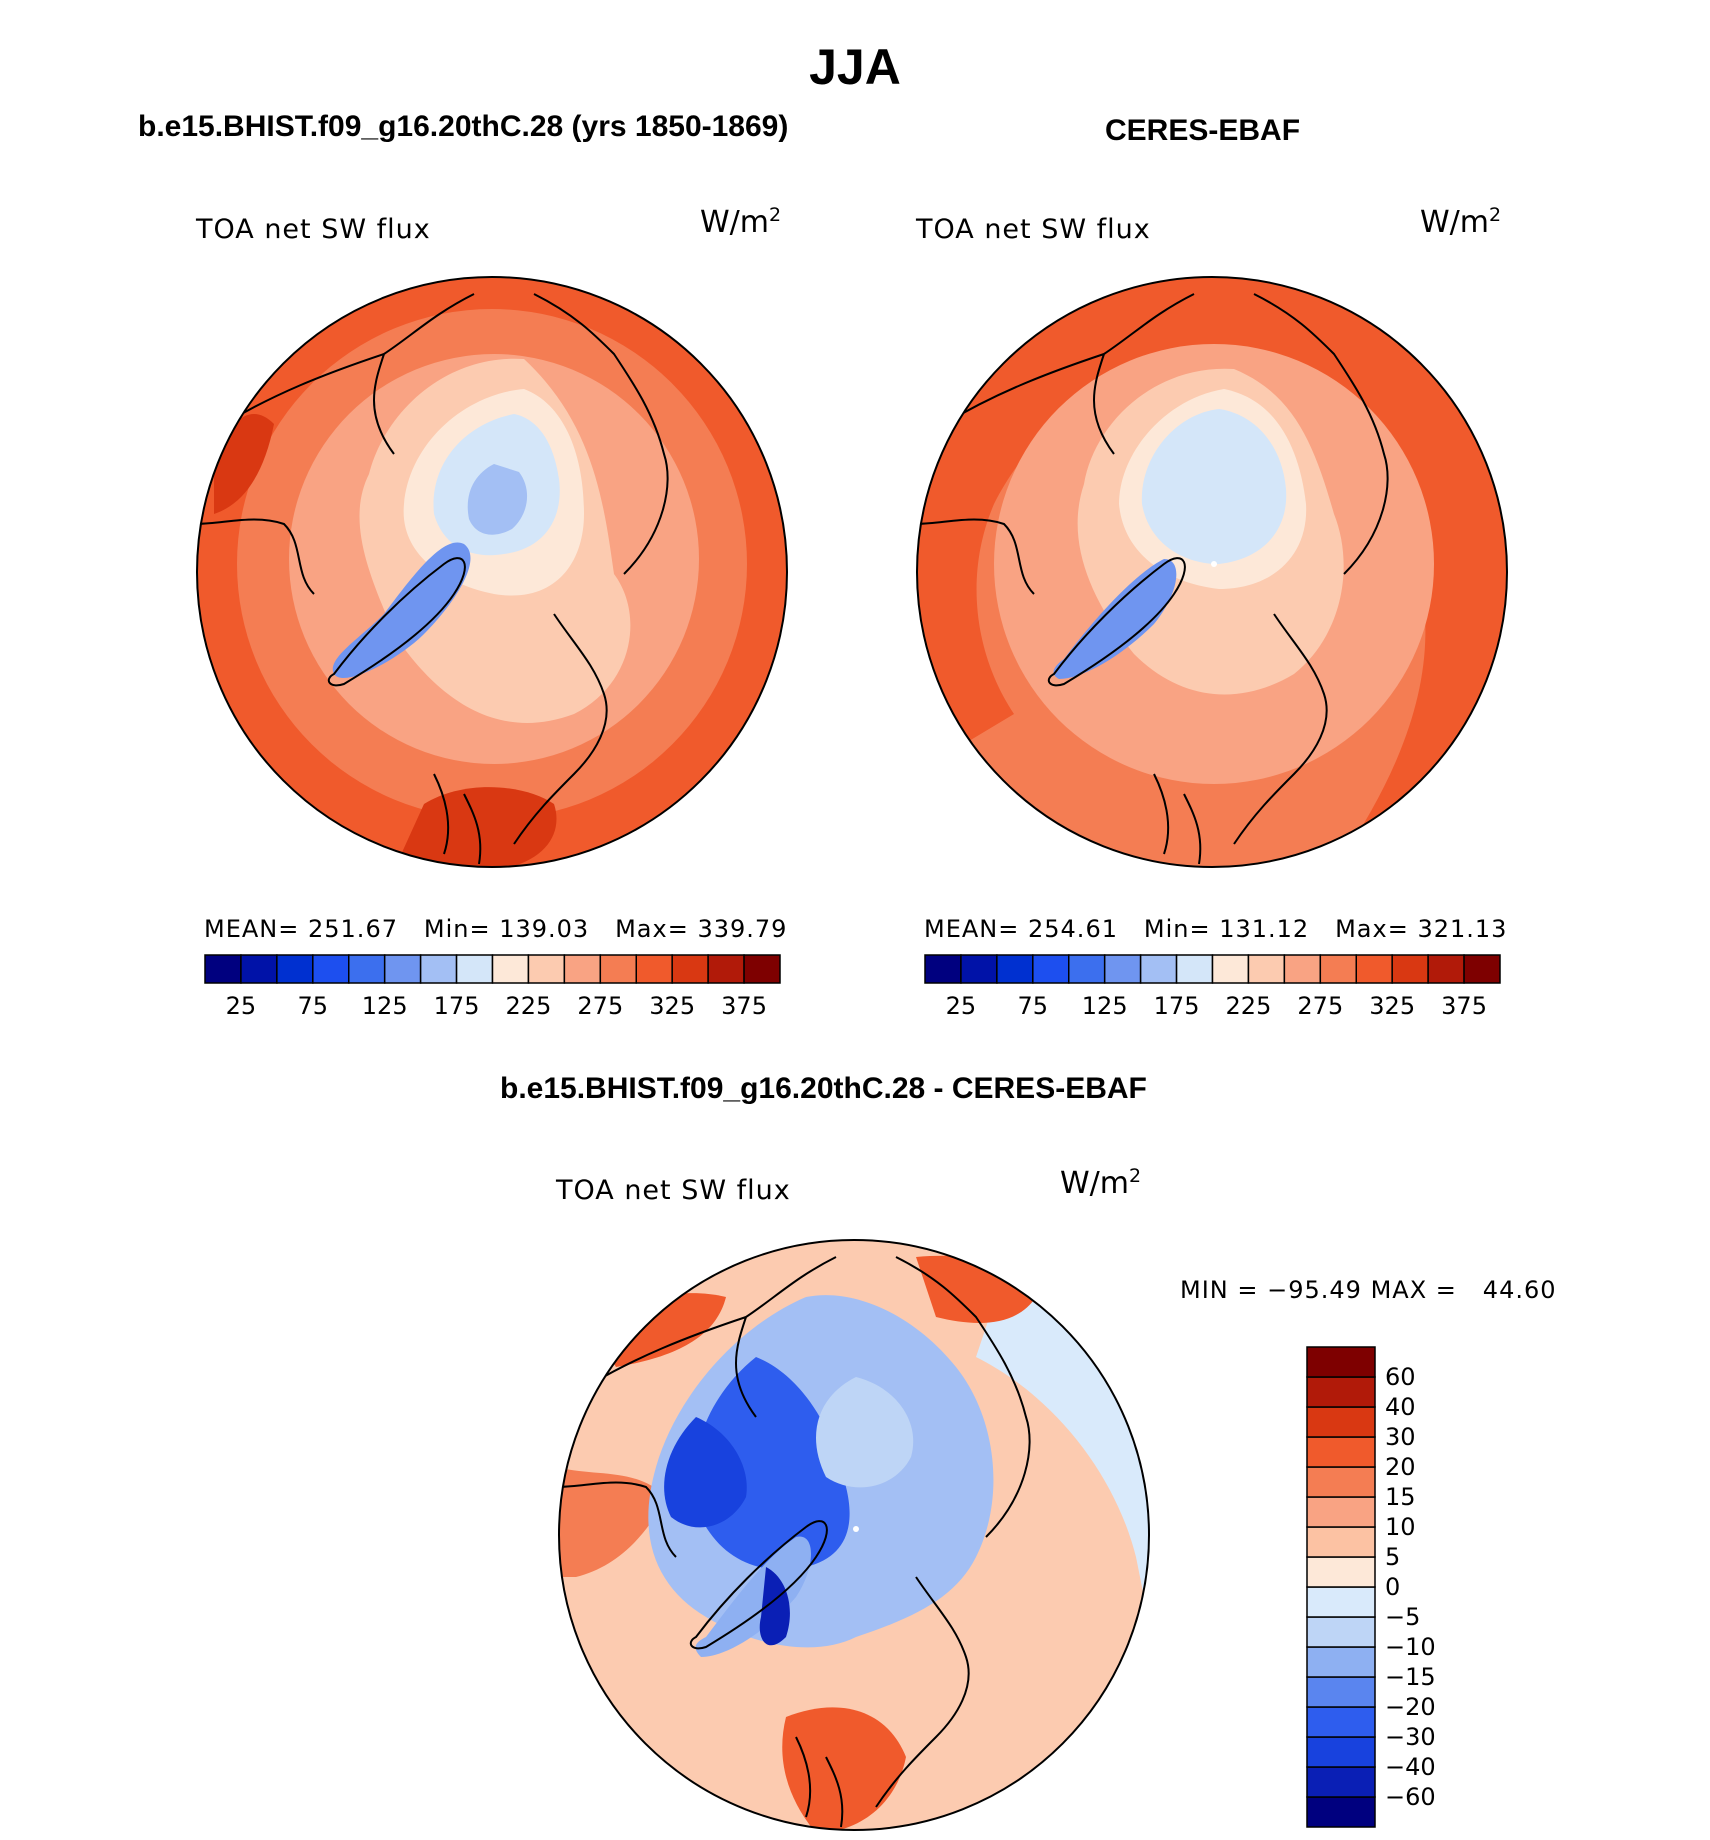  I want to click on colorbar-tick-label: 15, so click(1400, 1497).